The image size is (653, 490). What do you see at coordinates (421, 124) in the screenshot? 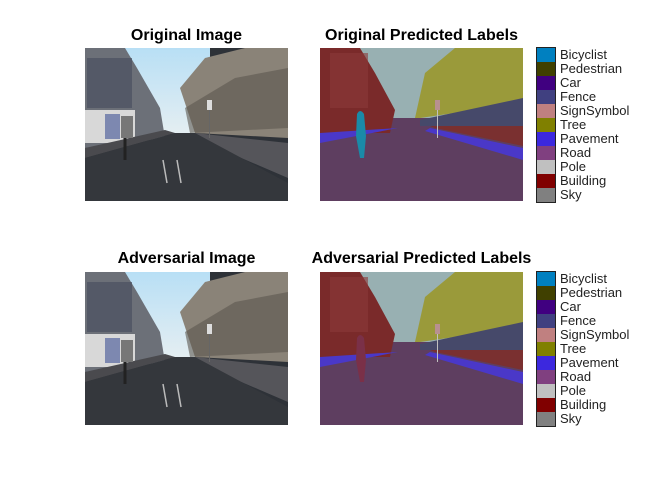
I see `original-predicted-labels` at bounding box center [421, 124].